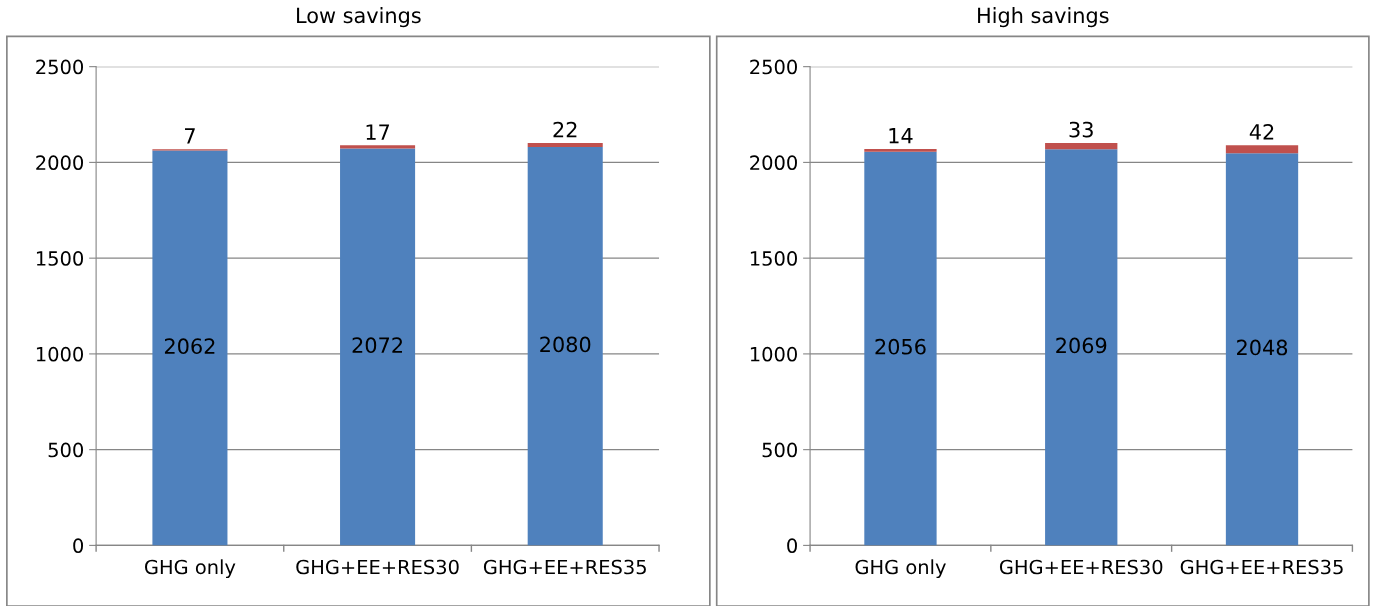 The height and width of the screenshot is (606, 1373). I want to click on chart-title: High savings, so click(1043, 17).